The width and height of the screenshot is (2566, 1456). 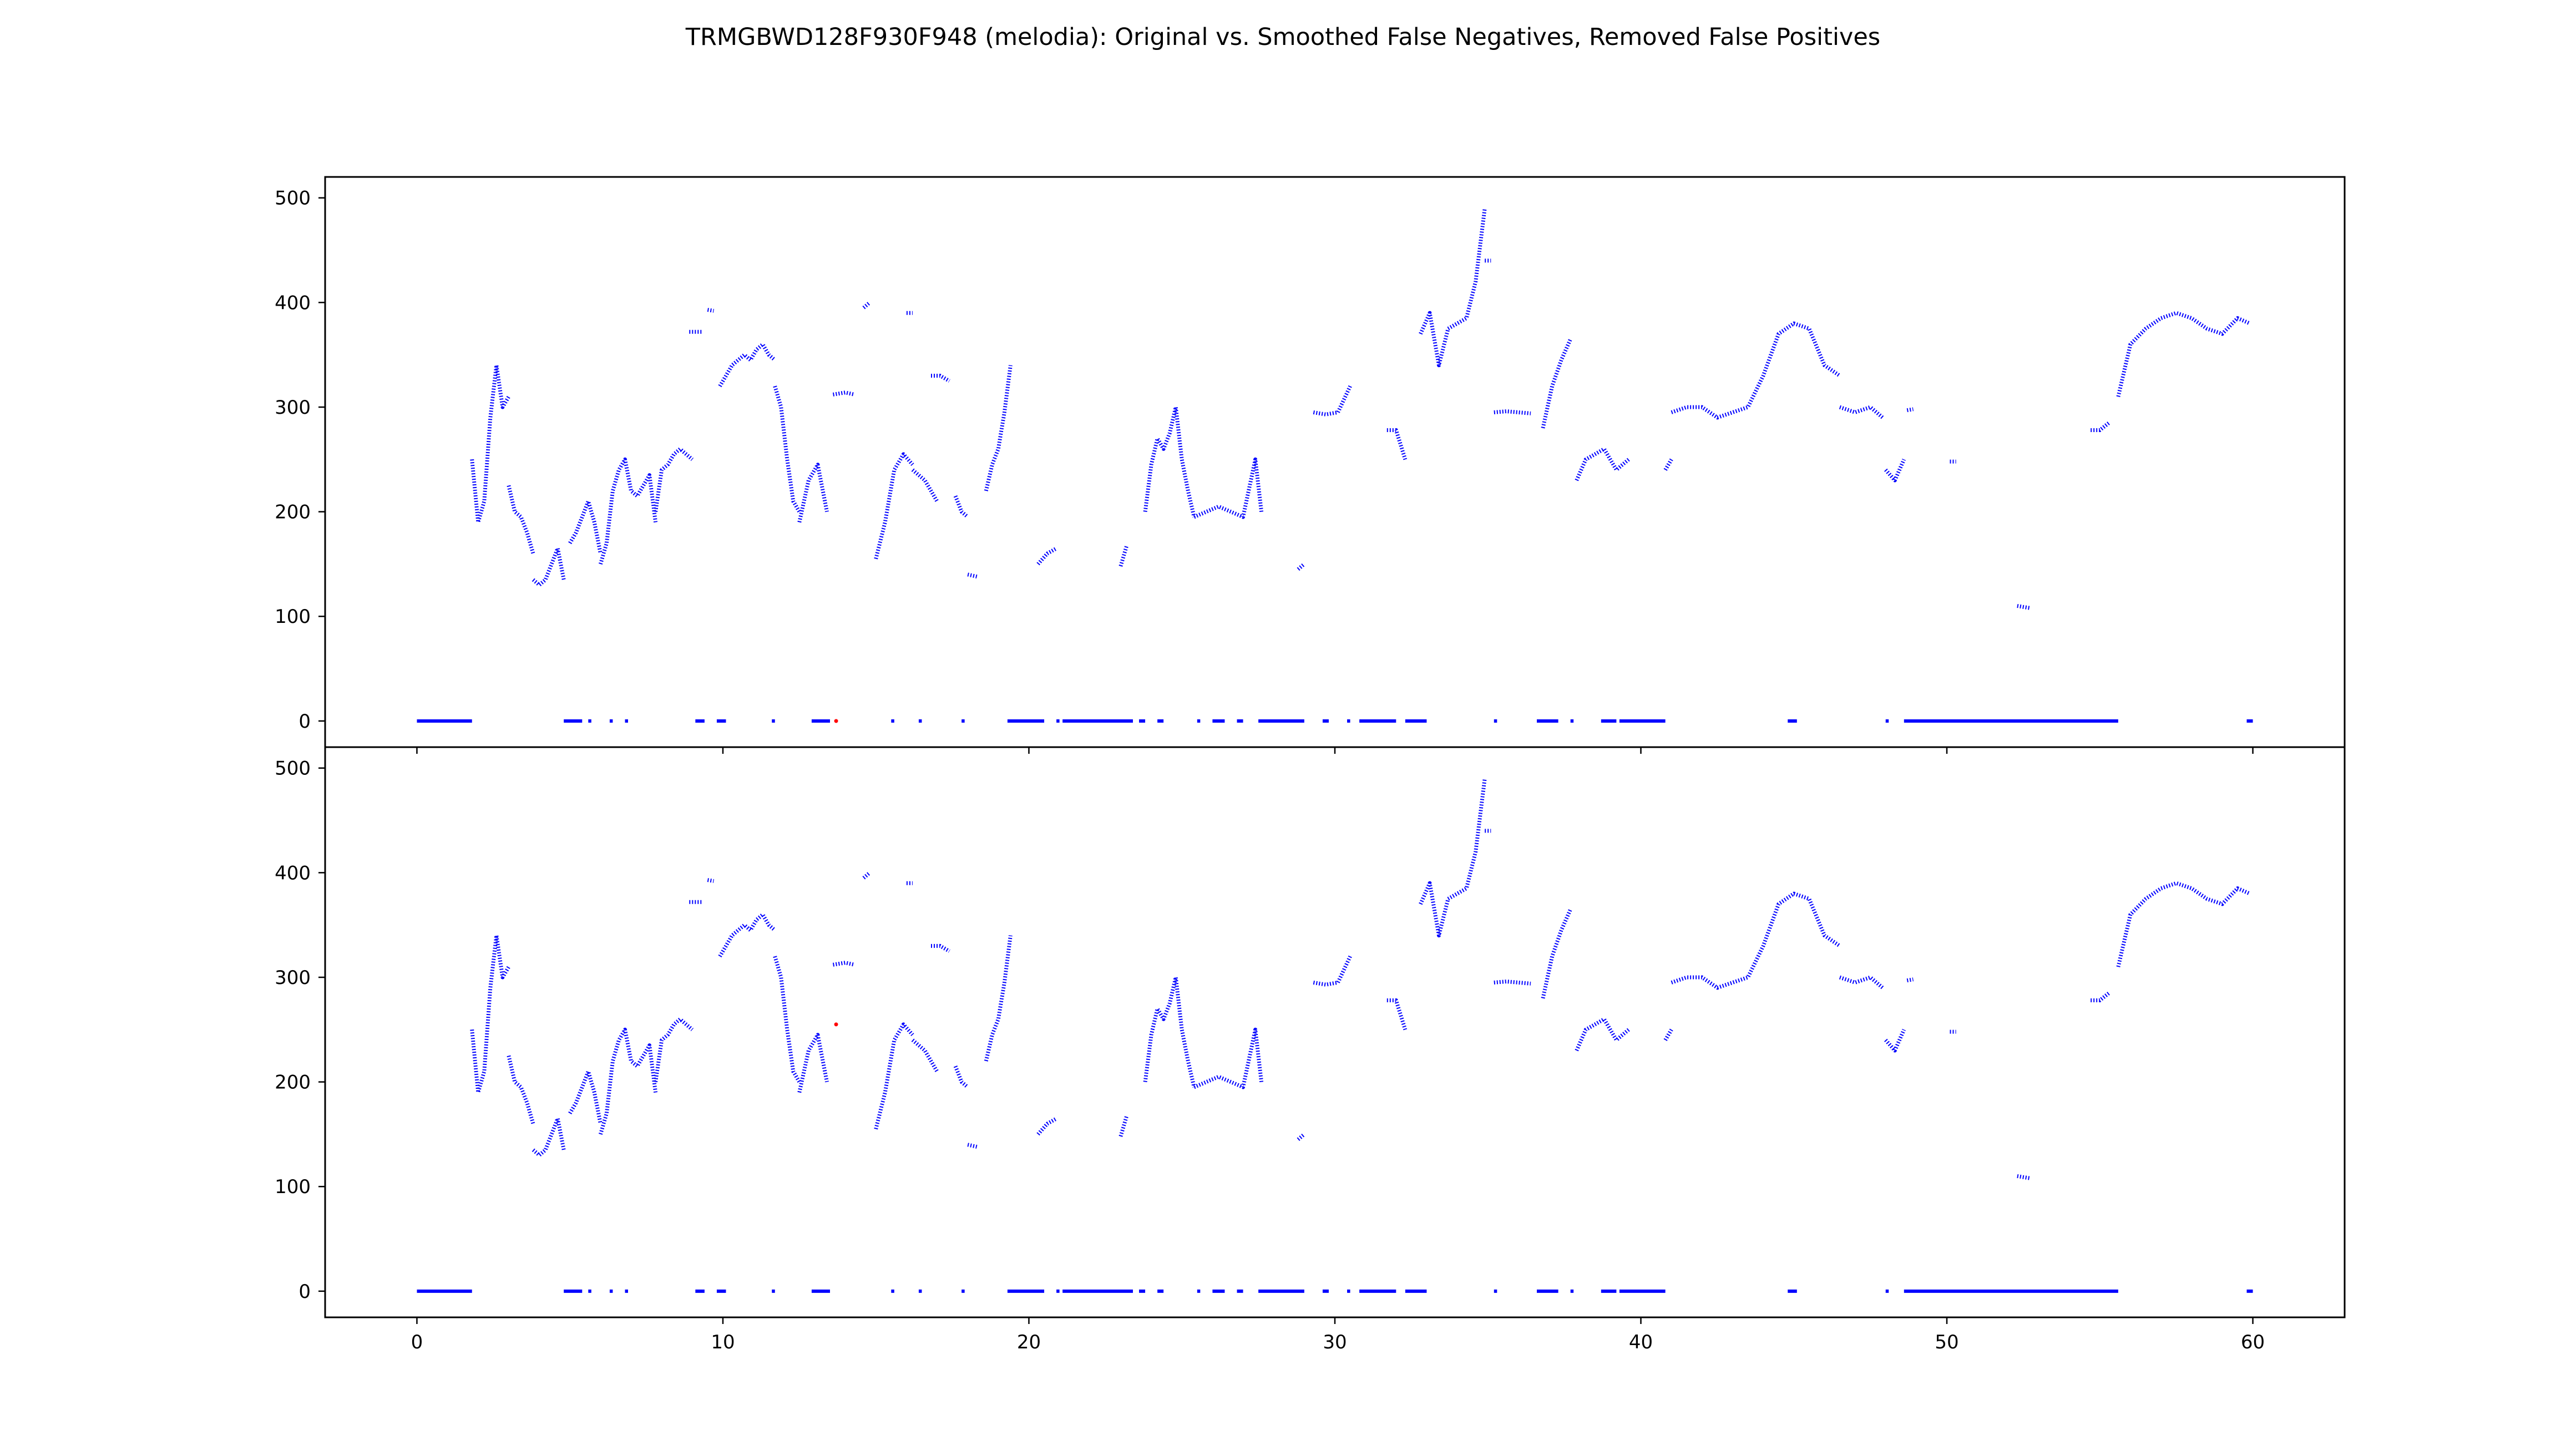 What do you see at coordinates (417, 1342) in the screenshot?
I see `x-tick-label: 0` at bounding box center [417, 1342].